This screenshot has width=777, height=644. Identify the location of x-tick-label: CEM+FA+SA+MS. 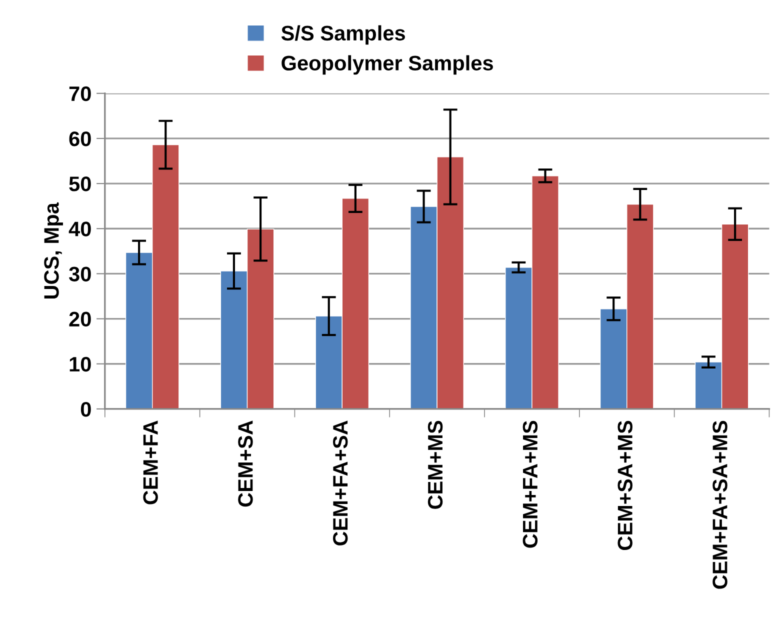
(720, 504).